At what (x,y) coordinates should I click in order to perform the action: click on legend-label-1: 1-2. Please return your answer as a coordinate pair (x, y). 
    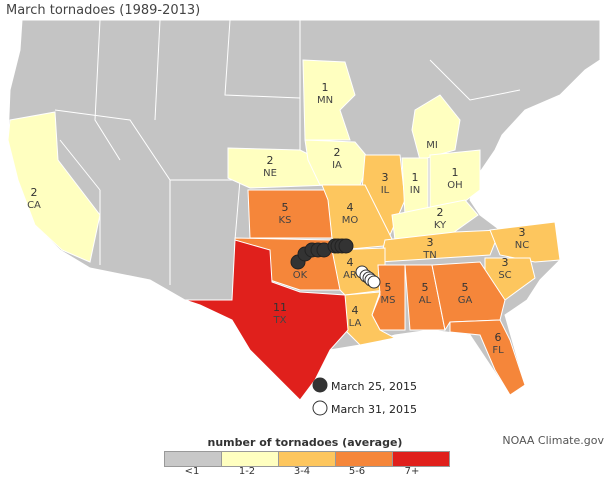
    Looking at the image, I should click on (247, 471).